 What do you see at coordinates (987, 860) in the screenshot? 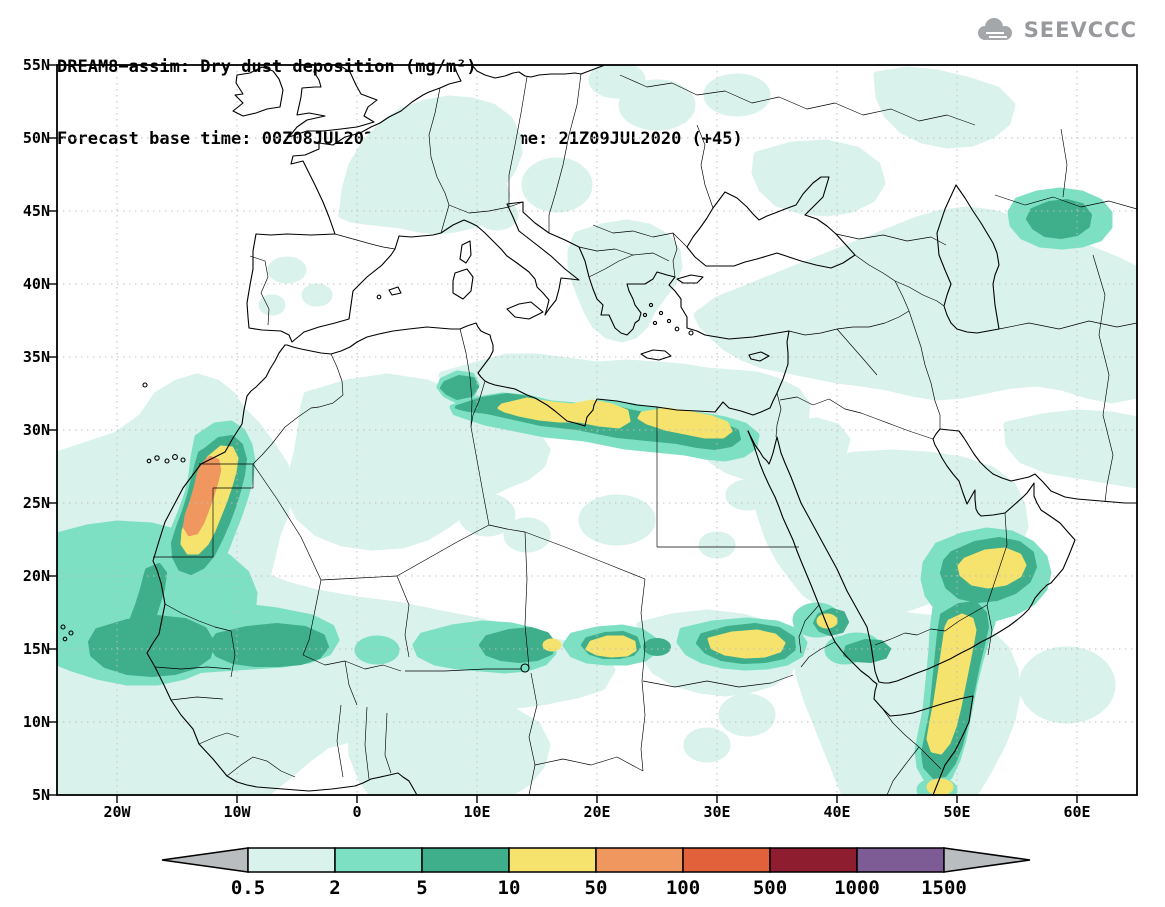
I see `colorbar-right-arrow` at bounding box center [987, 860].